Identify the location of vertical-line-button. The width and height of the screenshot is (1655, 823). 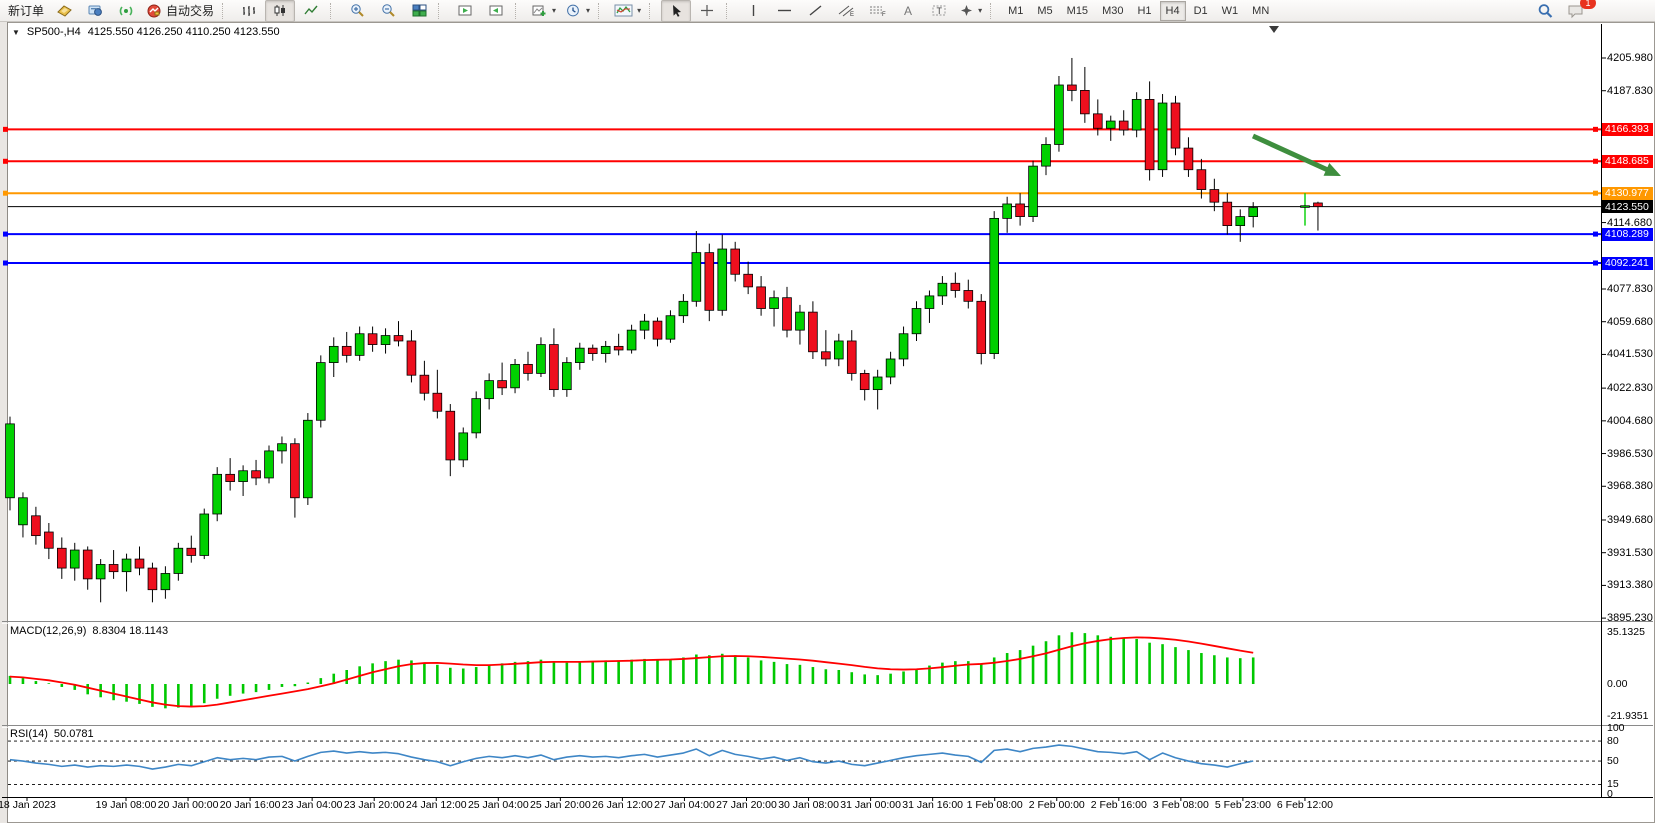
(753, 11).